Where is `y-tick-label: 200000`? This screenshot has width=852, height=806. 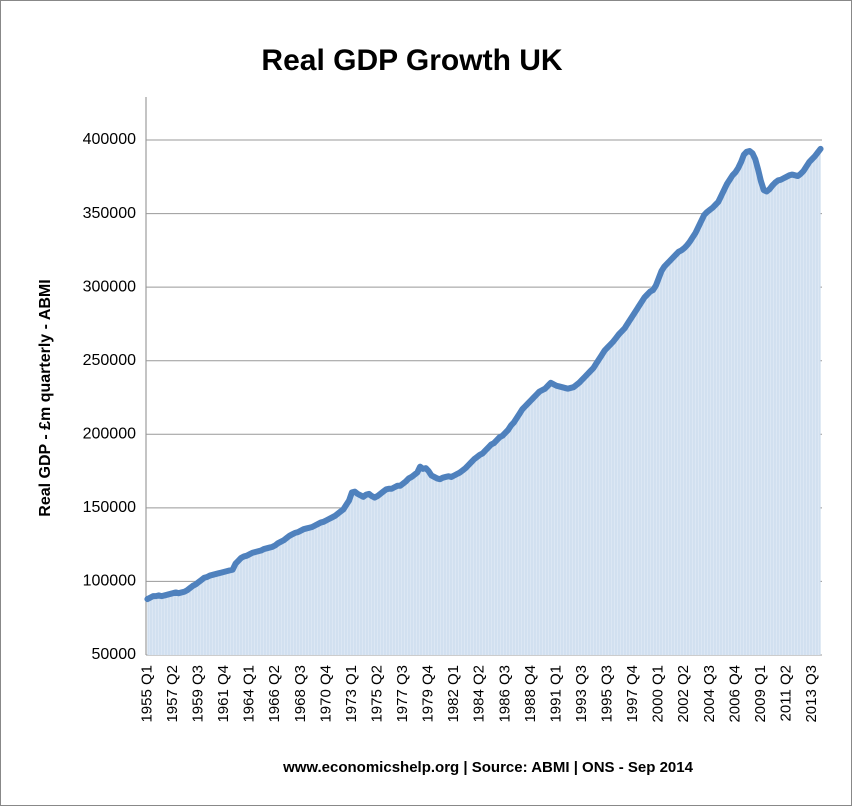 y-tick-label: 200000 is located at coordinates (109, 434).